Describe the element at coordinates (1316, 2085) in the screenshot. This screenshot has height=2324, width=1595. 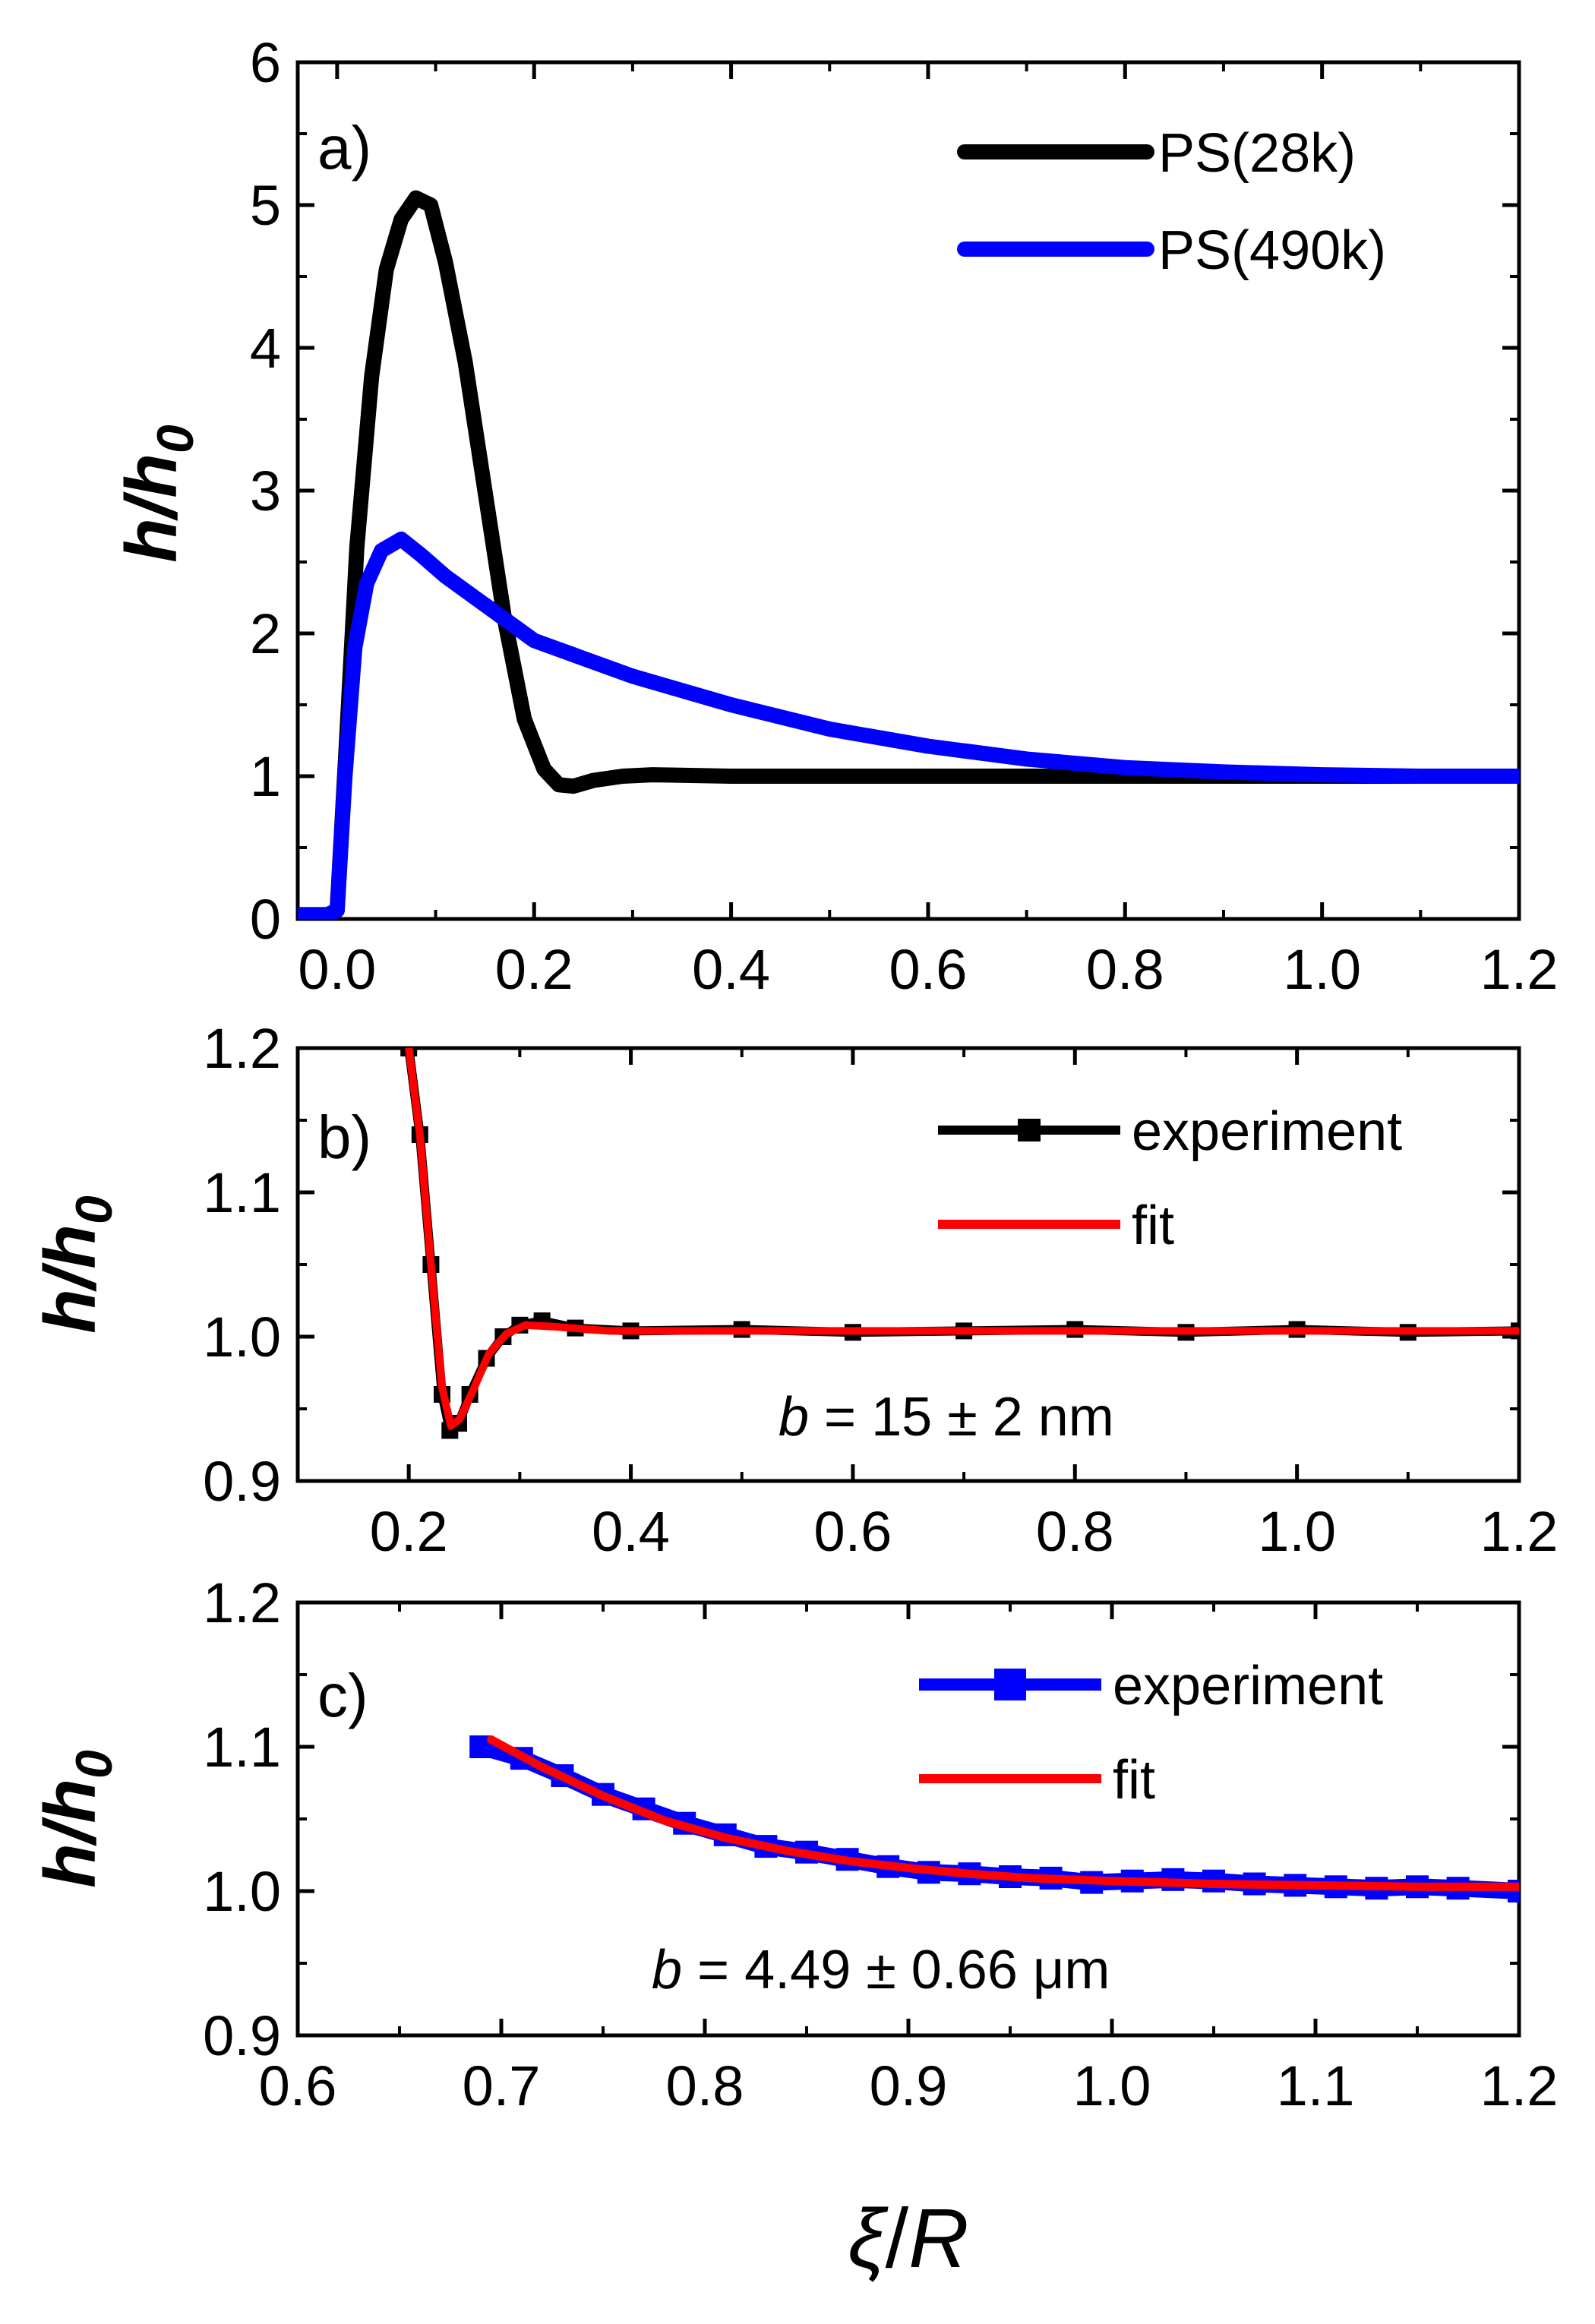
I see `x-tick-label-c: 1.1` at that location.